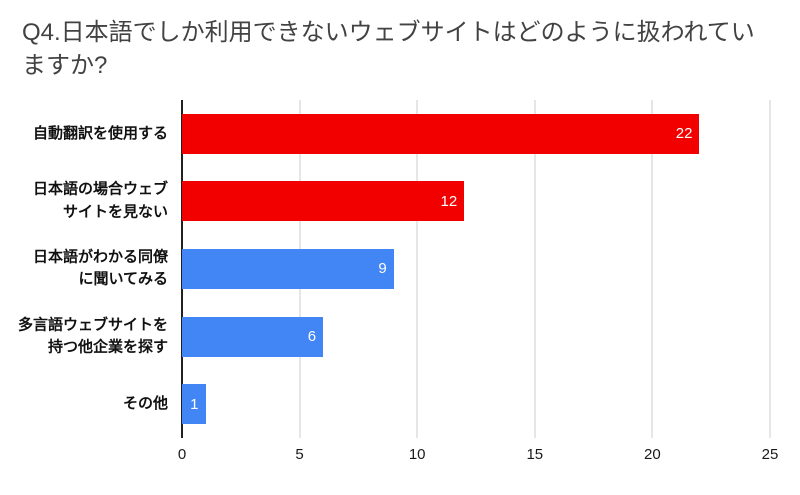  I want to click on bar: 22, so click(441, 133).